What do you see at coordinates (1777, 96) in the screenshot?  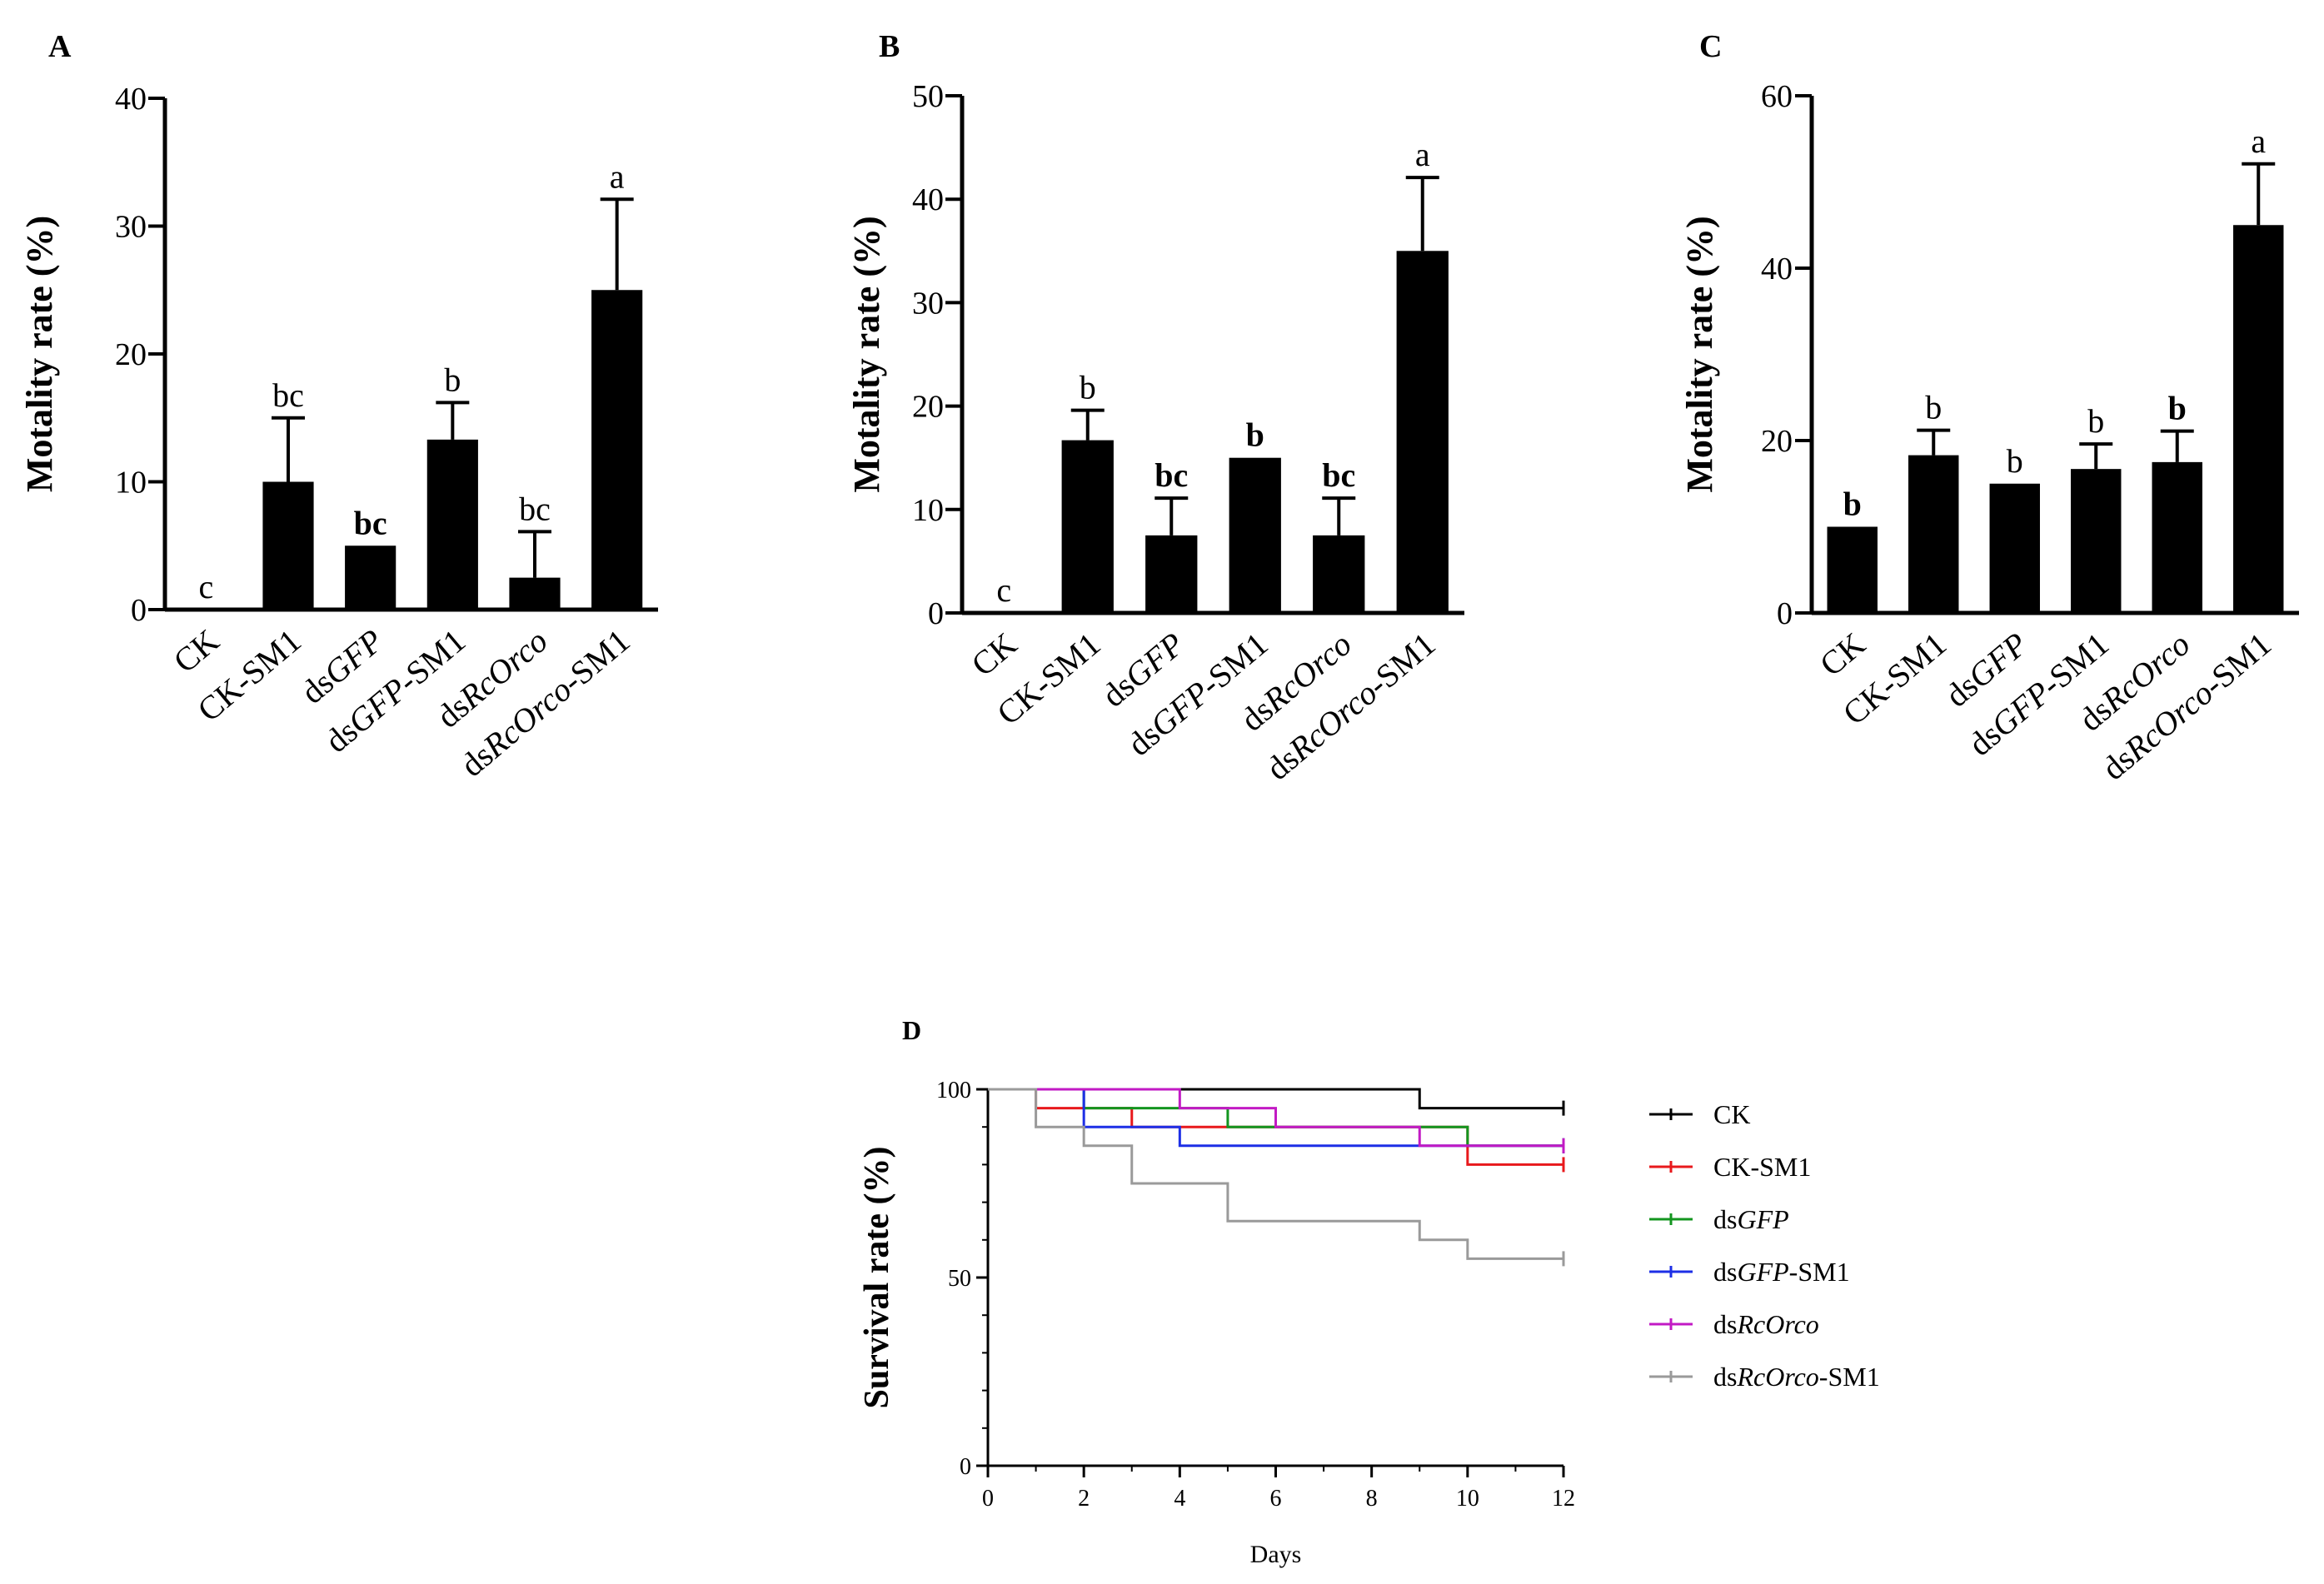 I see `y-tick-label: 60` at bounding box center [1777, 96].